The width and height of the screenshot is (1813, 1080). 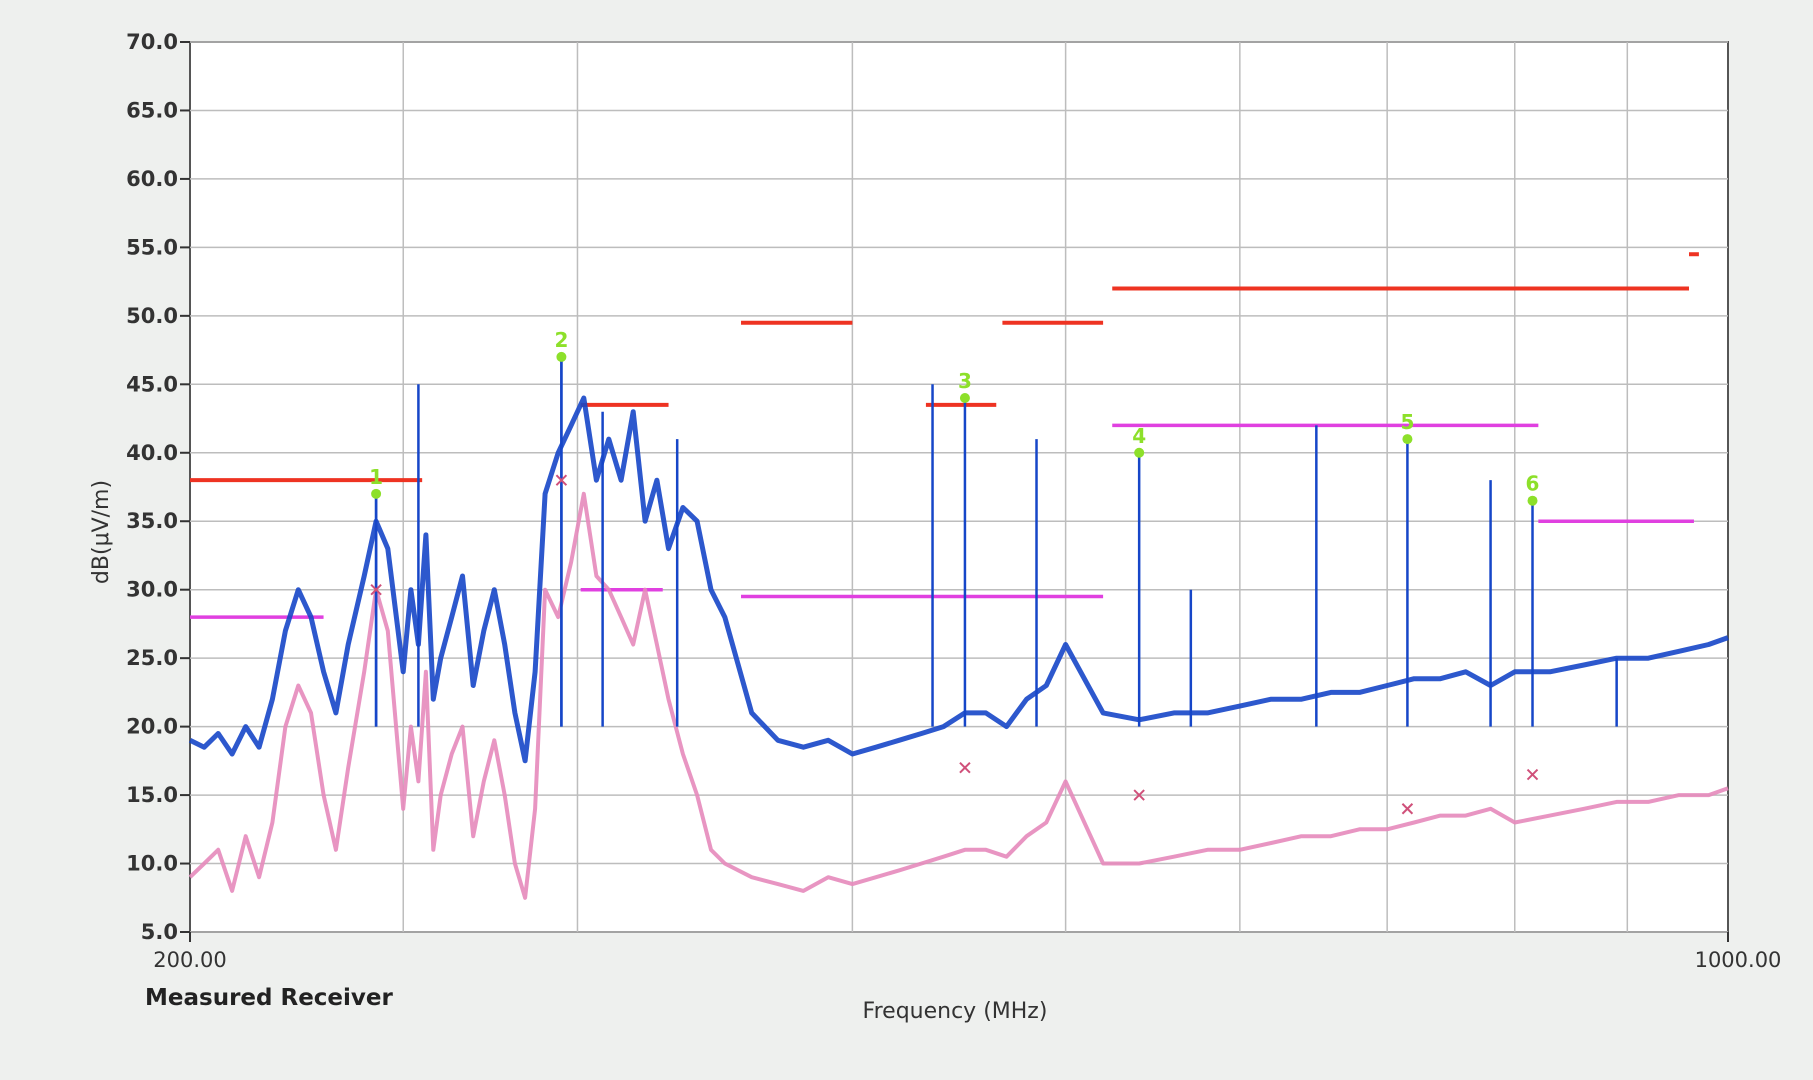 I want to click on x-axis: 200.00 1000.00, so click(x=967, y=952).